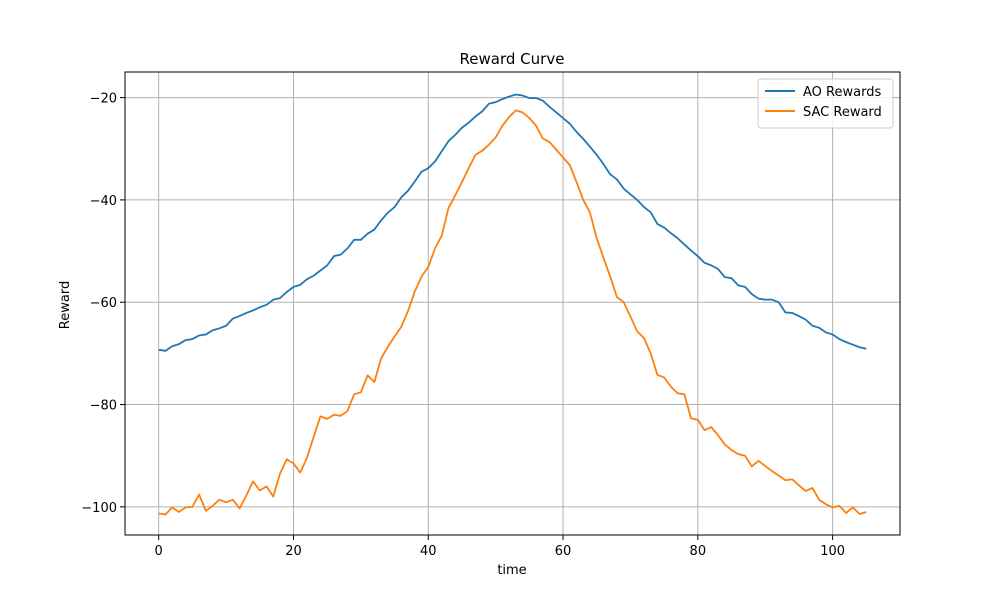 This screenshot has height=600, width=1000. What do you see at coordinates (99, 508) in the screenshot?
I see `y-tick-label: −100` at bounding box center [99, 508].